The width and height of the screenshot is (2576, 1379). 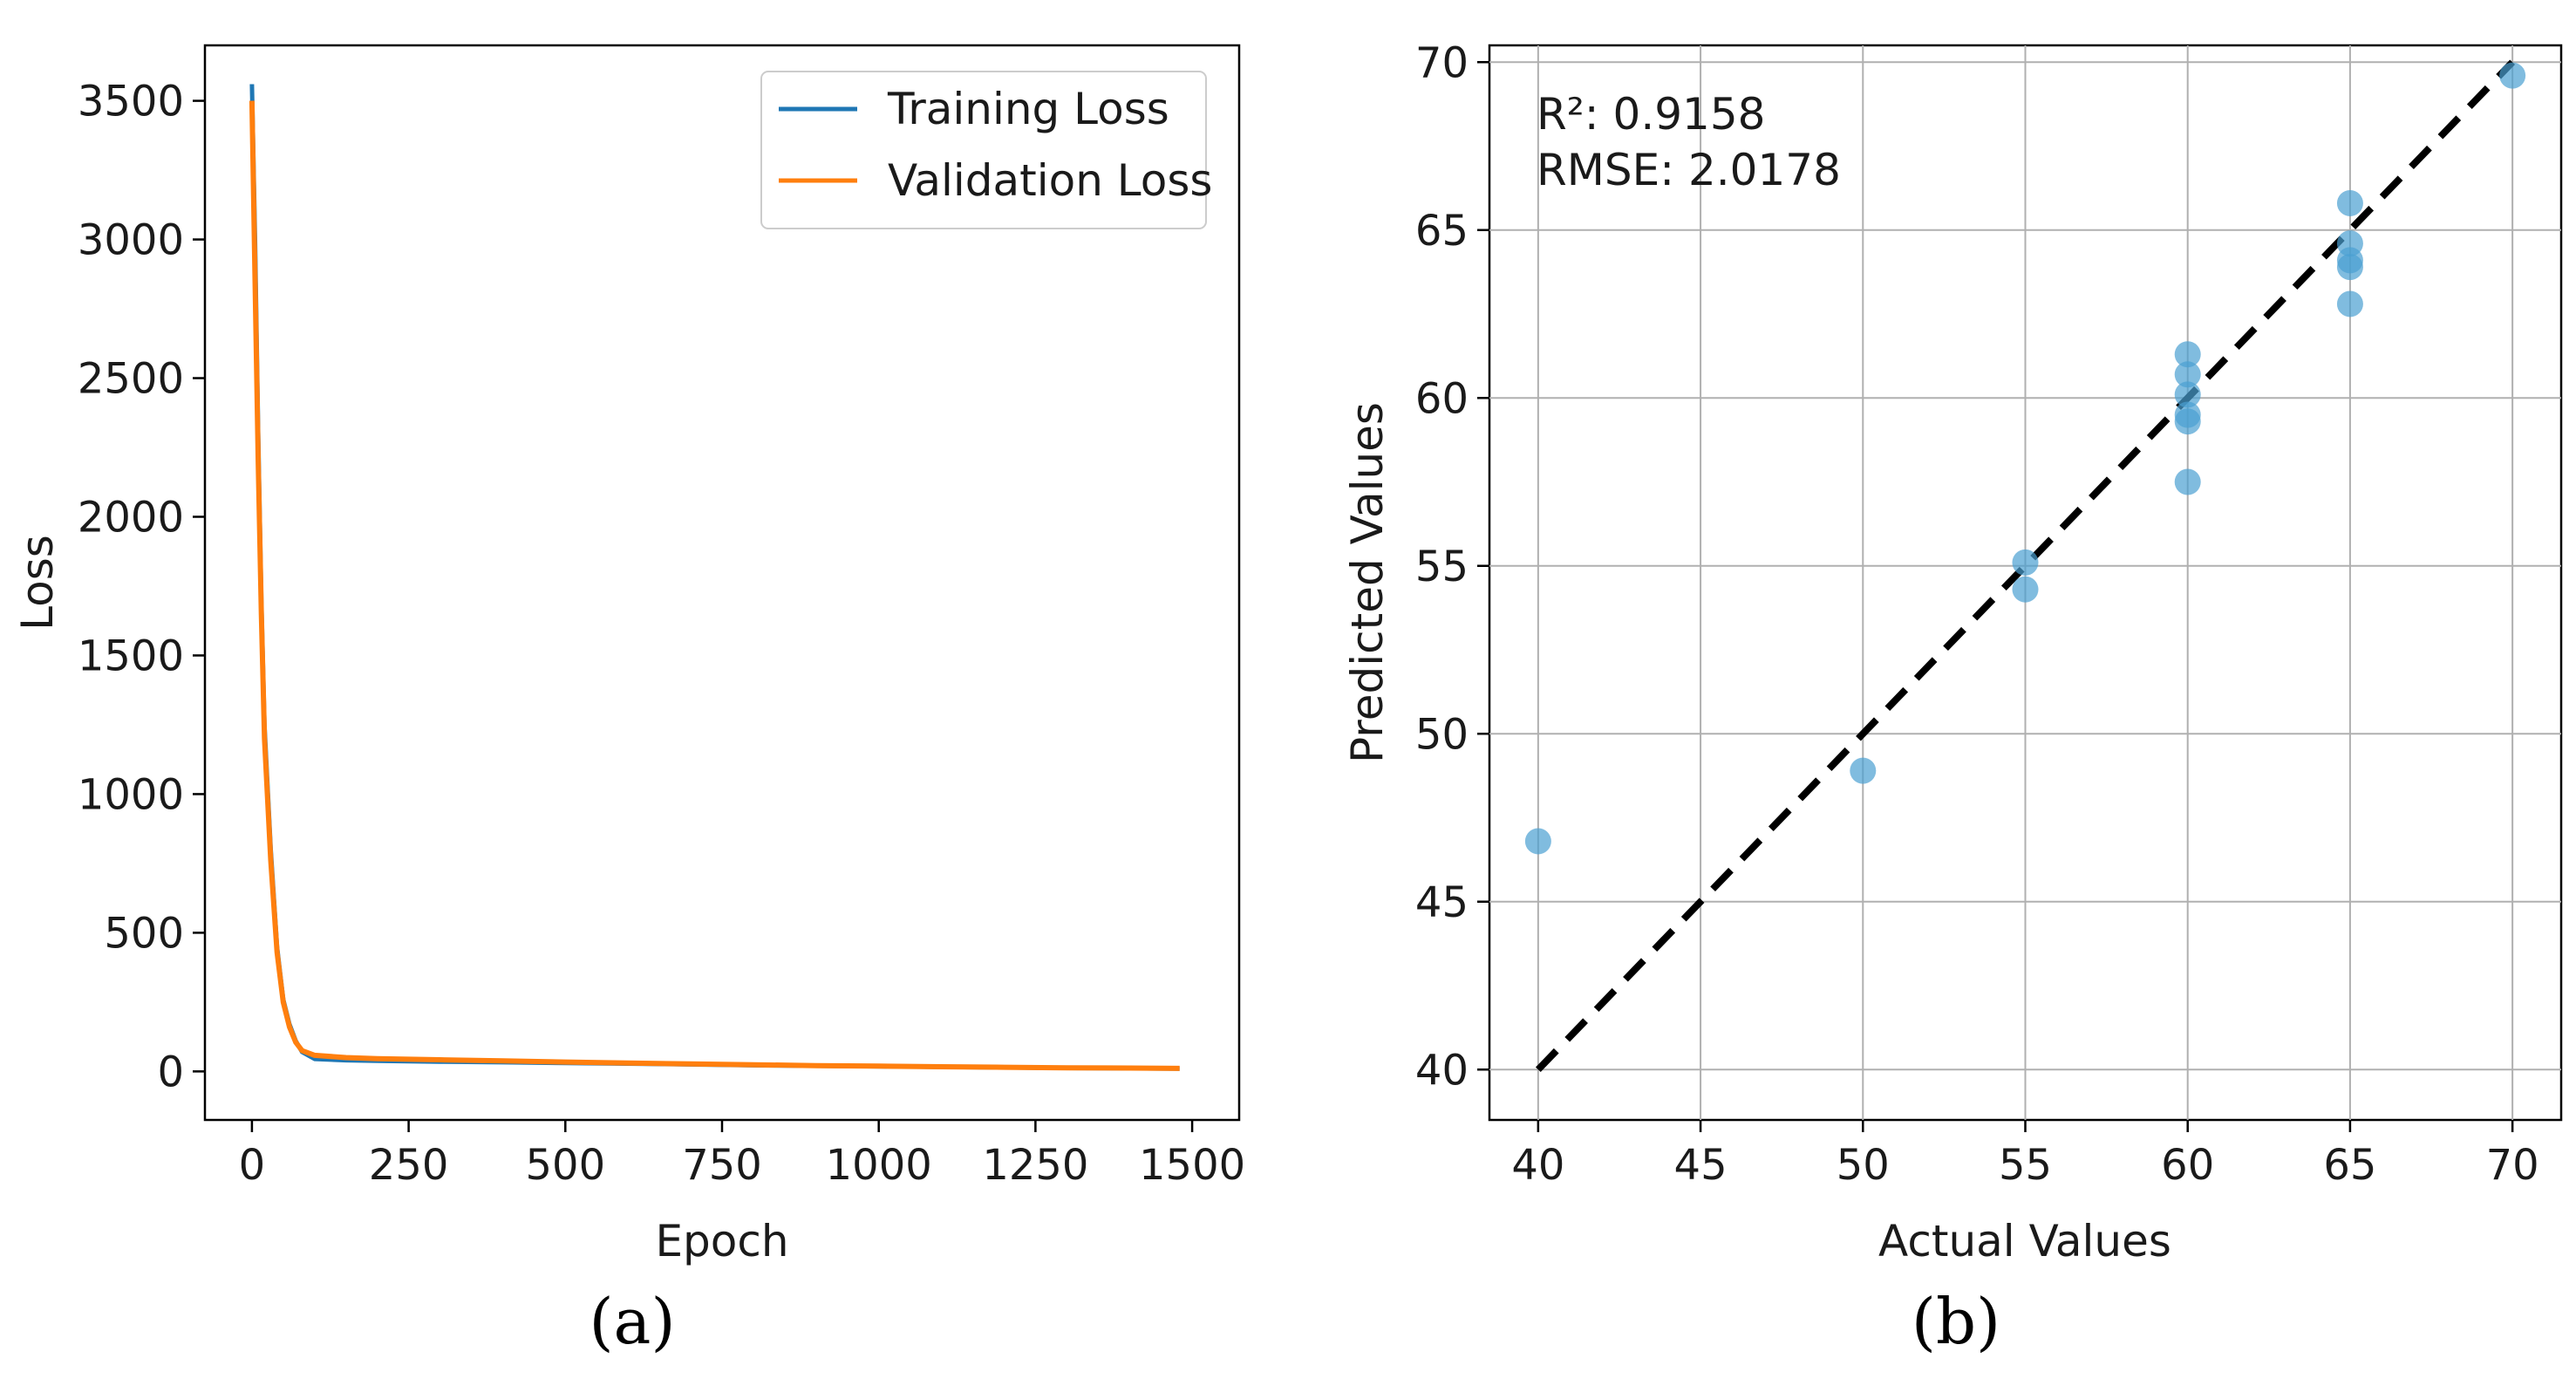 I want to click on x-tick-label: 250, so click(x=409, y=1165).